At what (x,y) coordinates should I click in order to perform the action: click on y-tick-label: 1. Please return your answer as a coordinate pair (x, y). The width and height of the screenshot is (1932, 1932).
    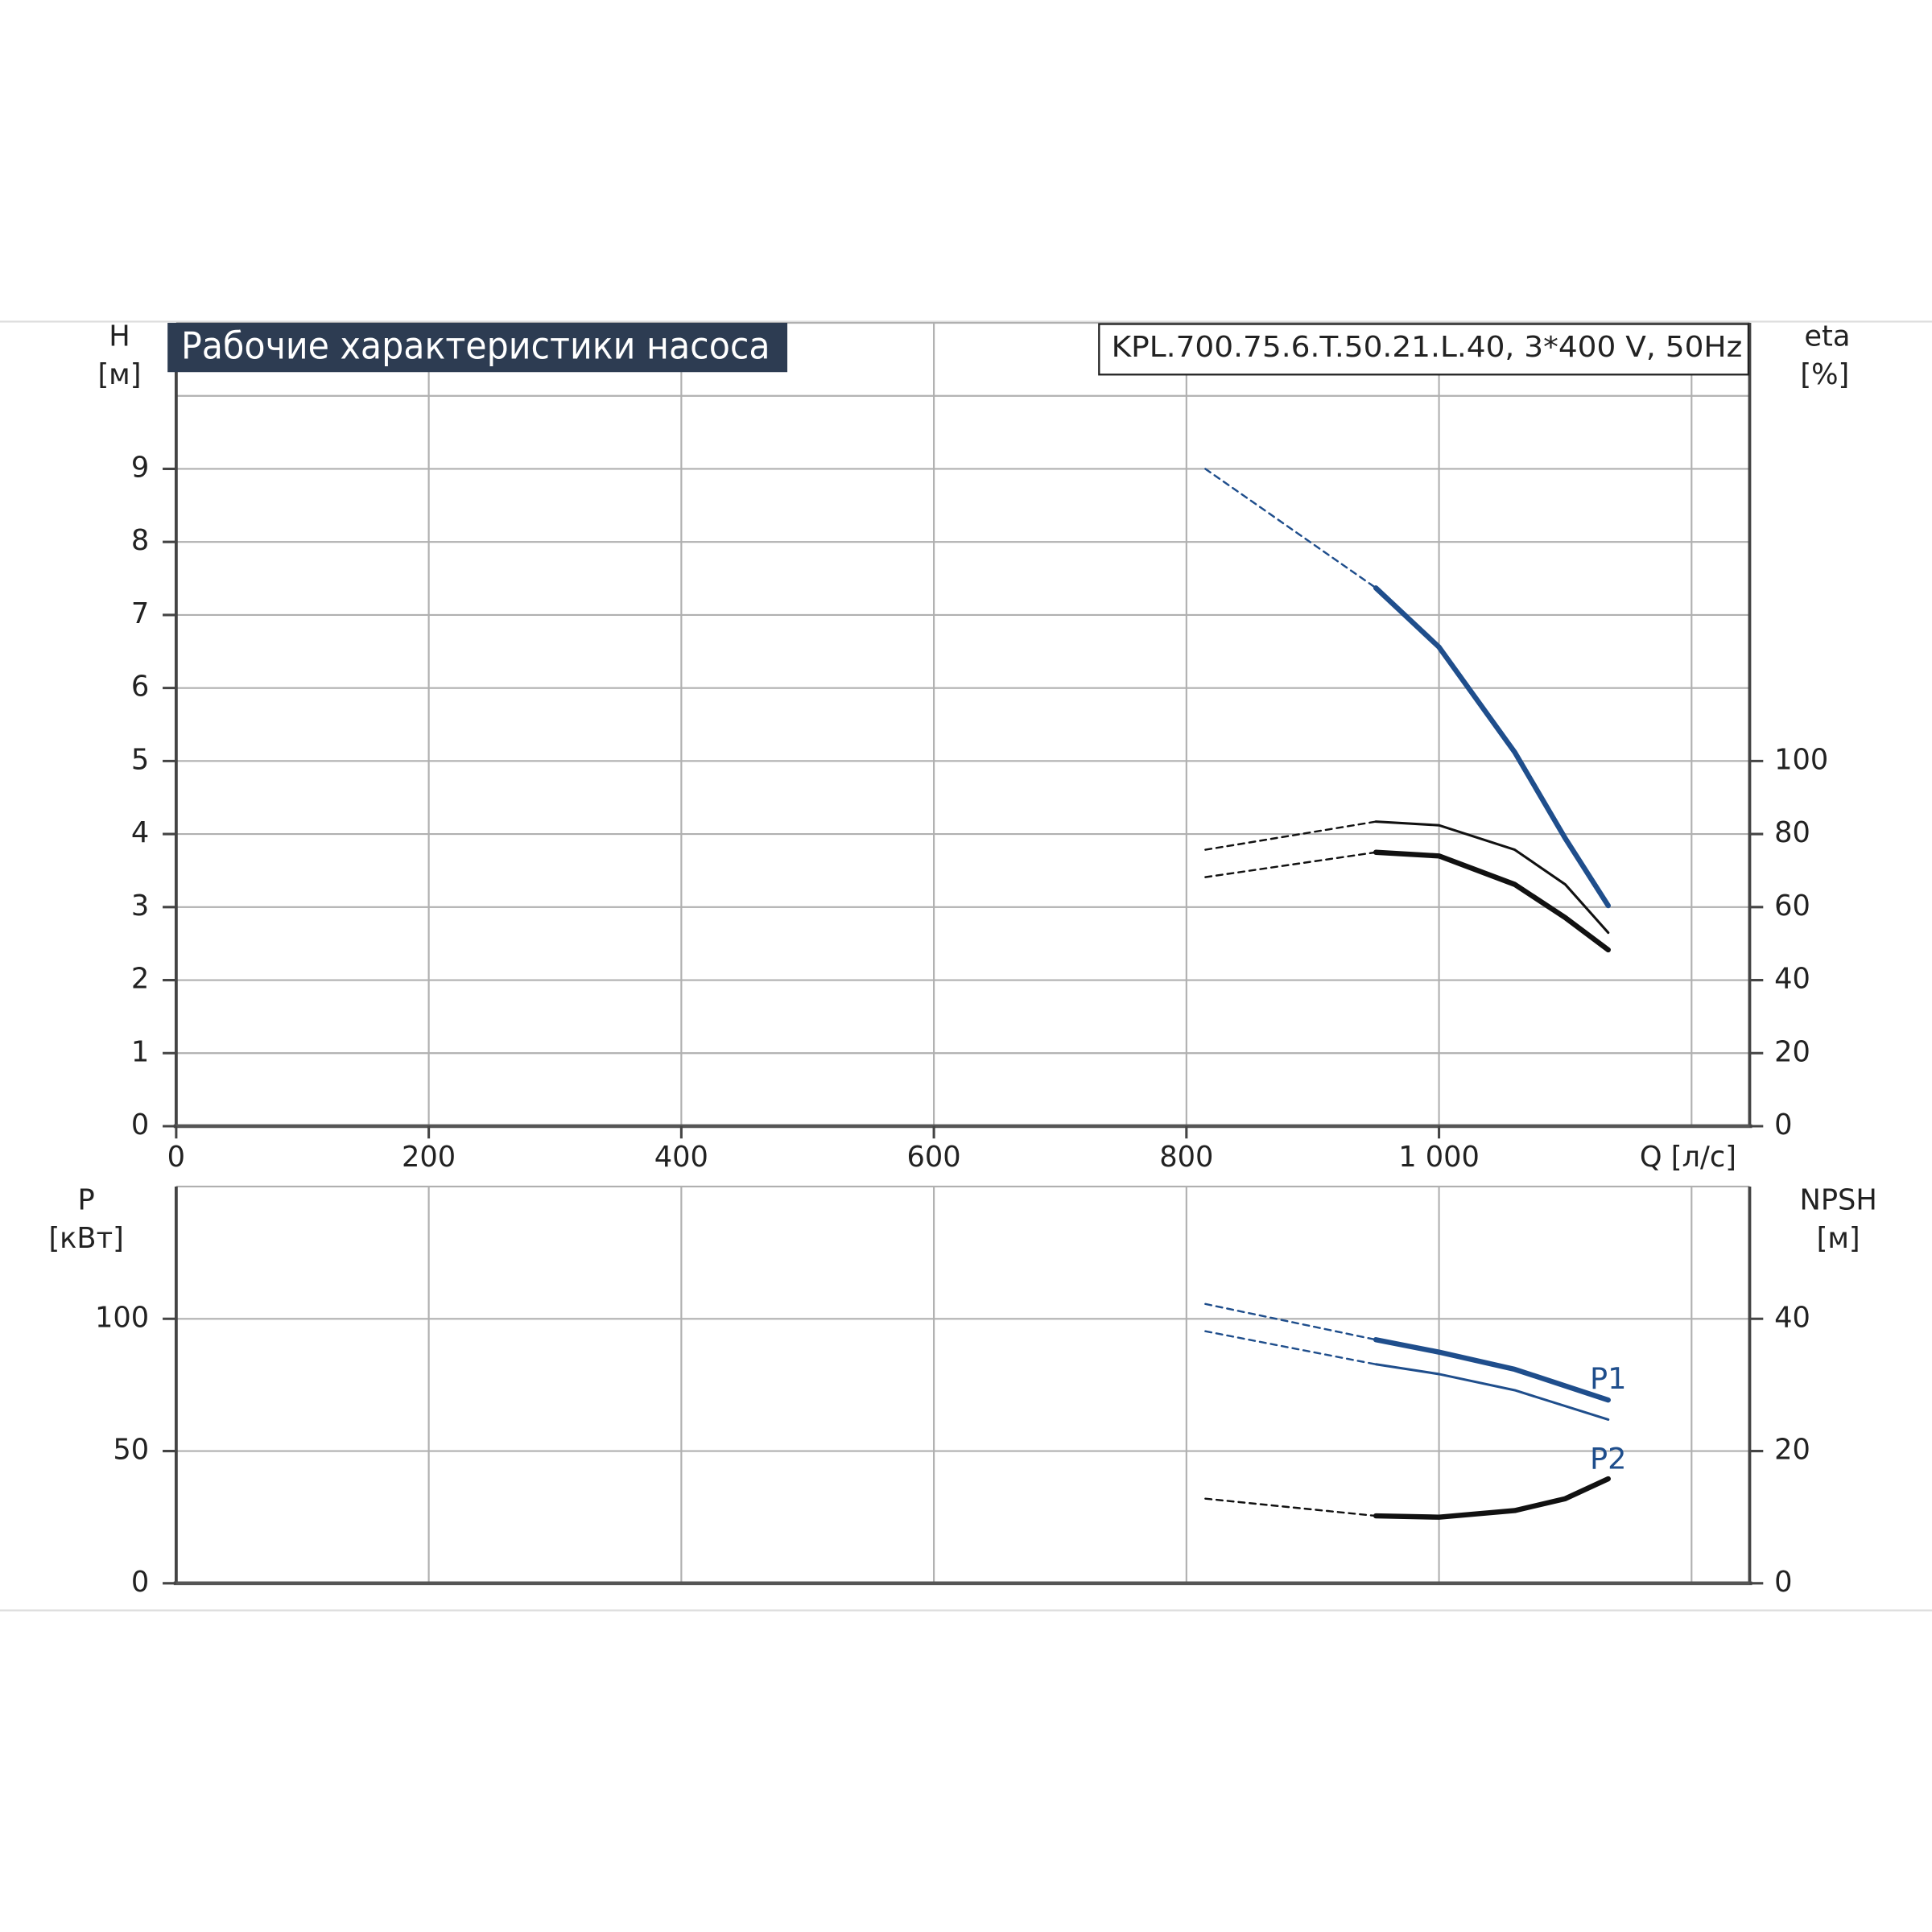
    Looking at the image, I should click on (140, 1051).